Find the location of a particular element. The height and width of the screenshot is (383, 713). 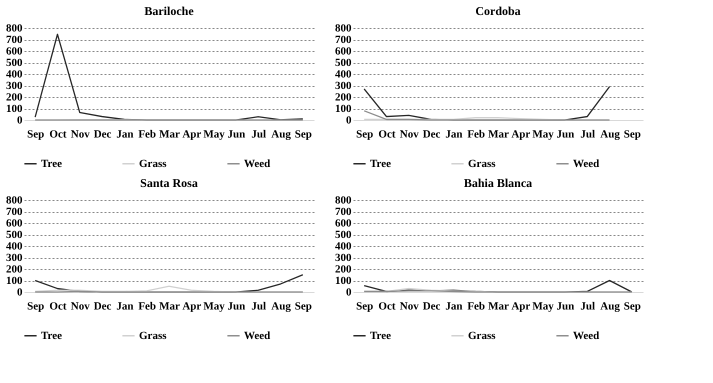

chart-title: Bariloche is located at coordinates (169, 11).